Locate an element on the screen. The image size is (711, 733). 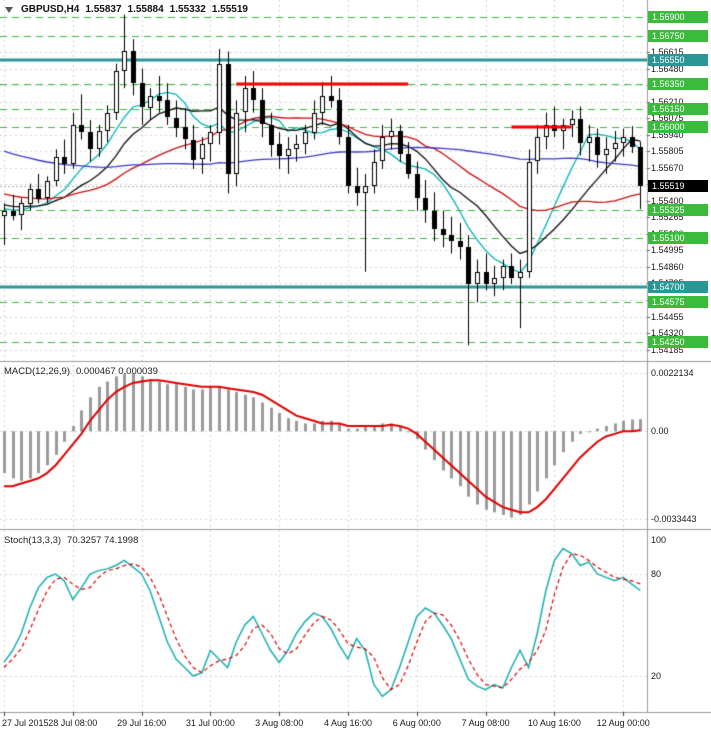
price-tick-label: 1.56480 is located at coordinates (667, 68).